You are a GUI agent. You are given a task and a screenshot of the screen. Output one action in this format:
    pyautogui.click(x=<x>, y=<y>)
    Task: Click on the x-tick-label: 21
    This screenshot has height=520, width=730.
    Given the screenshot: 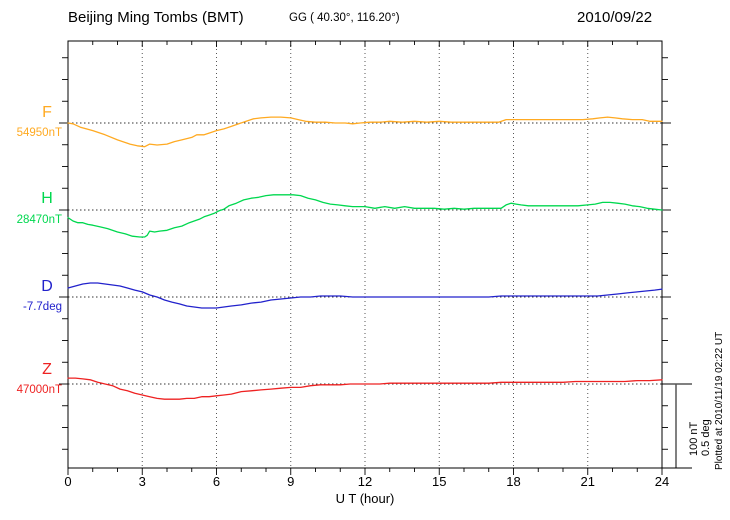 What is the action you would take?
    pyautogui.click(x=587, y=481)
    